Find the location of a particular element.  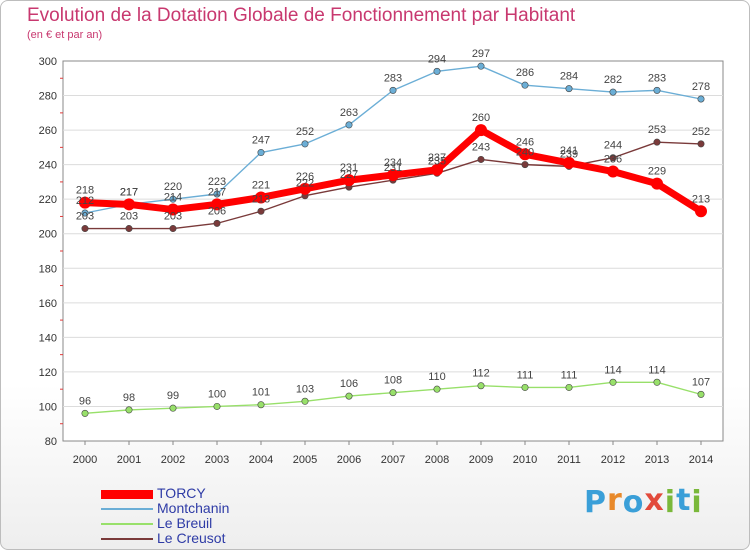

data-label-le-breuil: 101 is located at coordinates (261, 393).